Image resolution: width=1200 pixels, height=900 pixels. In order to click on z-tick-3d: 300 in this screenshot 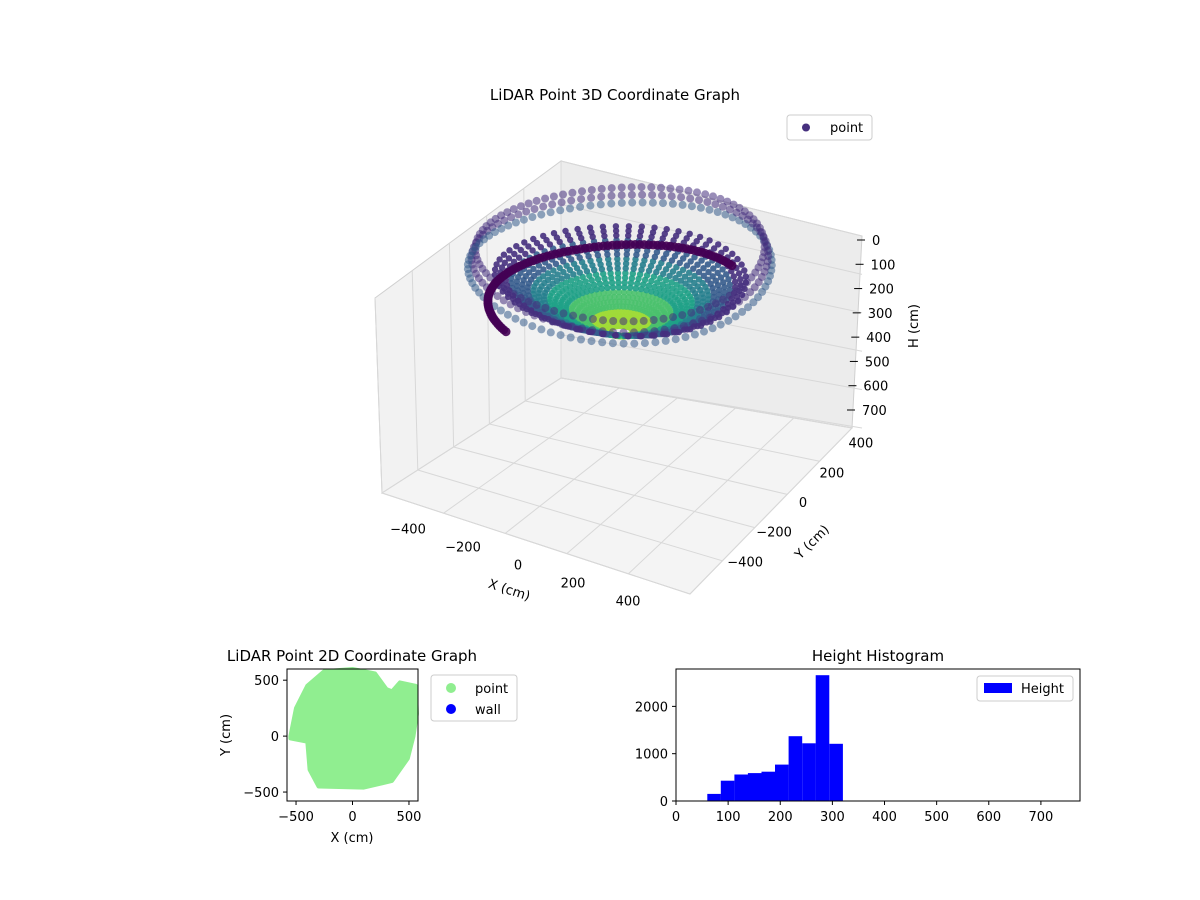, I will do `click(880, 314)`.